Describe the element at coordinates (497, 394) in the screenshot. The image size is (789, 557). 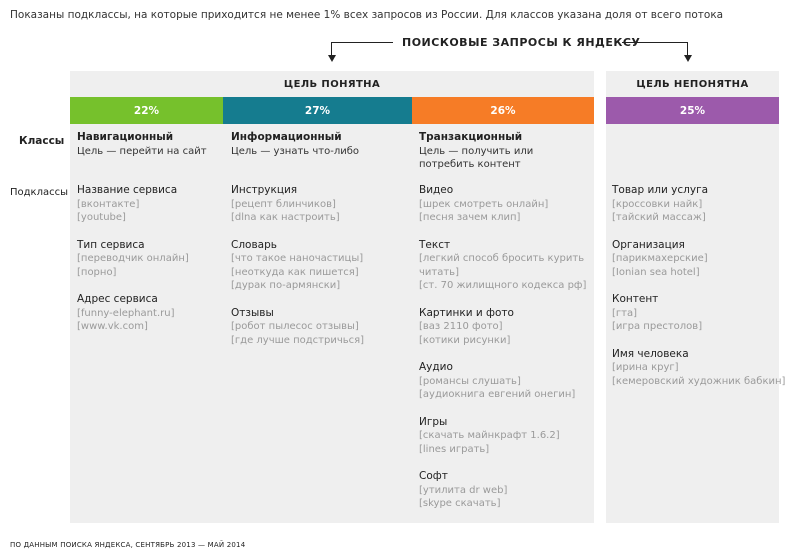
I see `example-query: [аудиокнига евгений онегин]` at that location.